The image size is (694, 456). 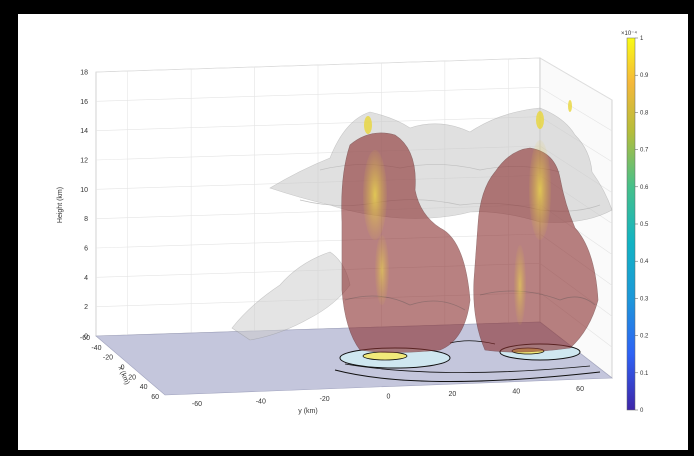 What do you see at coordinates (642, 411) in the screenshot?
I see `colorbar-tick-label: 0` at bounding box center [642, 411].